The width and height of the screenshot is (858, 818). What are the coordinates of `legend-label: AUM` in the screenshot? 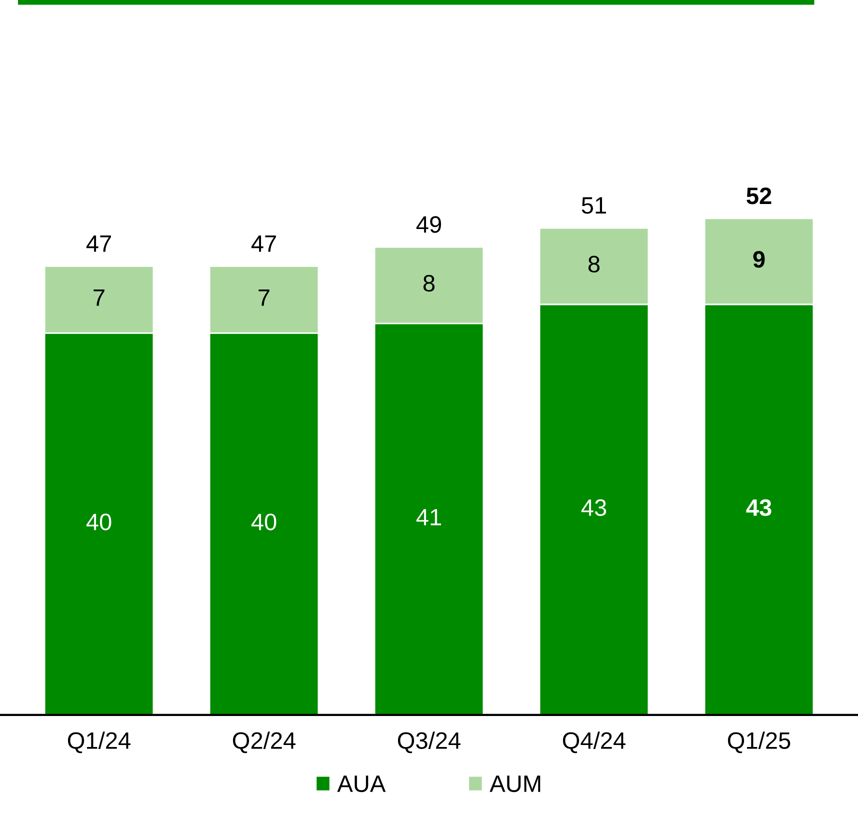 It's located at (515, 784).